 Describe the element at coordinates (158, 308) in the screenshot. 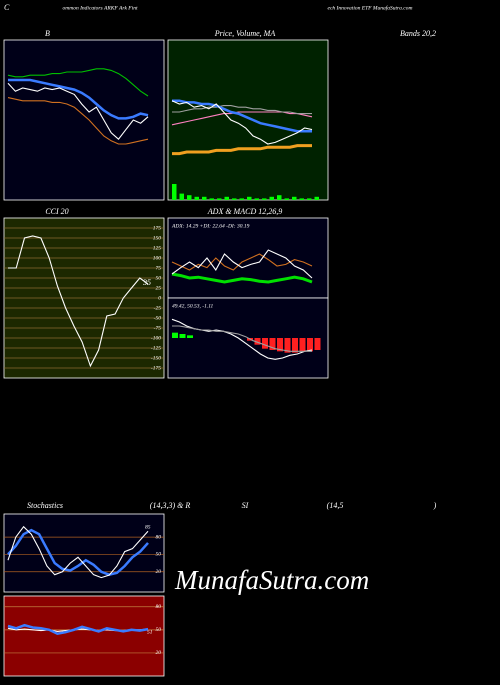

I see `y-tick-label: -25` at that location.